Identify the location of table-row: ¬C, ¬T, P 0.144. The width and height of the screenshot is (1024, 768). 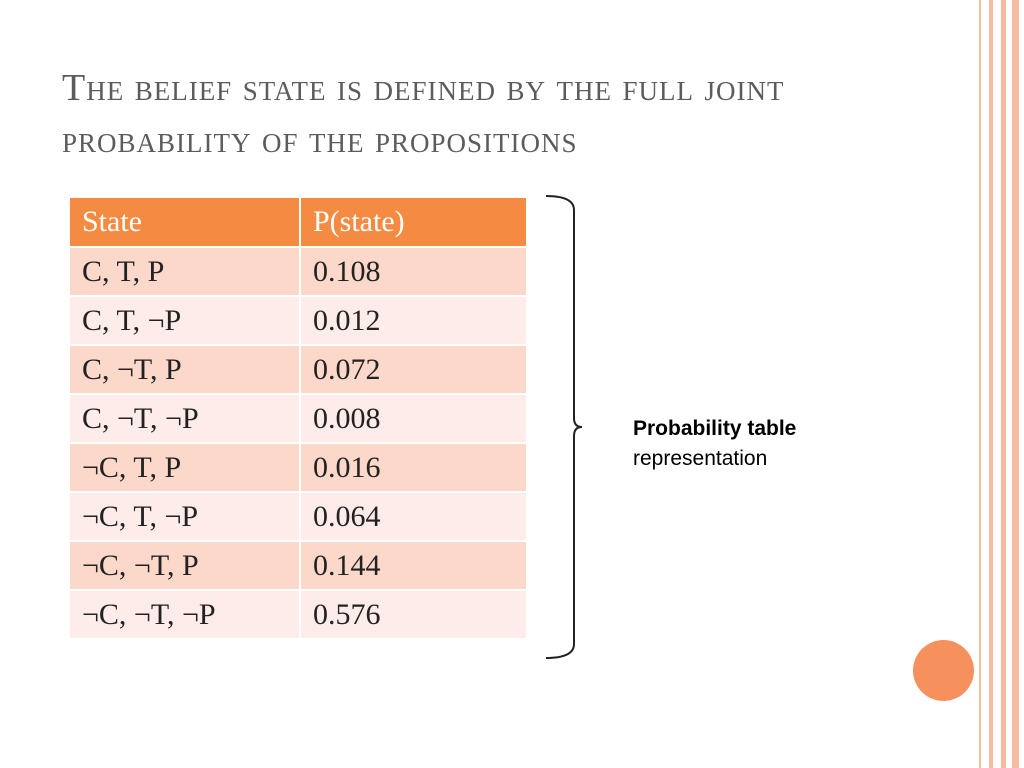
(298, 565).